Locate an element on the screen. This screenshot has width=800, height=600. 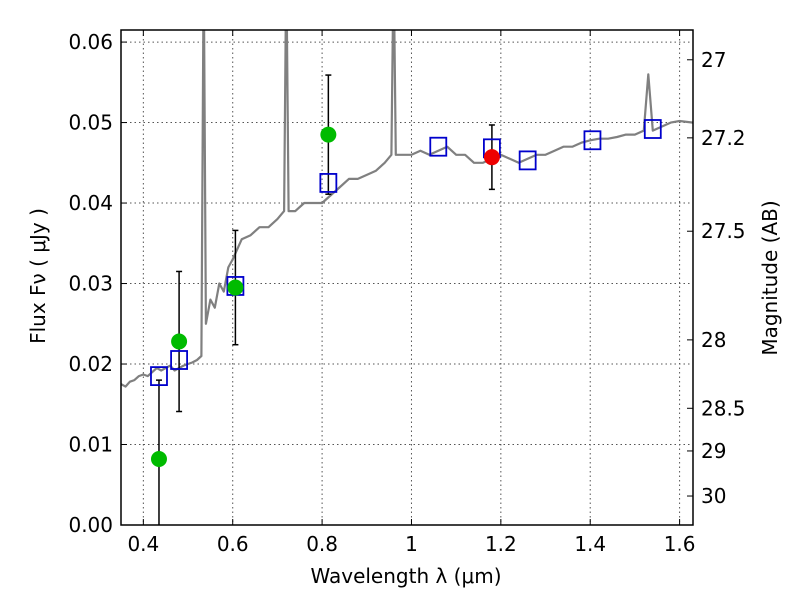
x-tick-label: 1.2 is located at coordinates (501, 544).